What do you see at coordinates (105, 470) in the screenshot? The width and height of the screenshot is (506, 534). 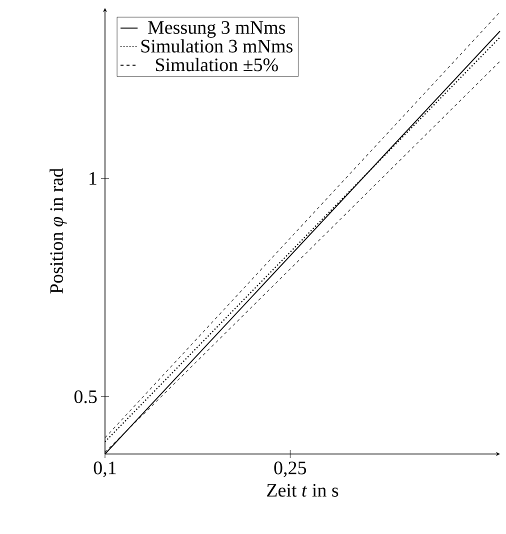 I see `x-tick-label: 0,1` at bounding box center [105, 470].